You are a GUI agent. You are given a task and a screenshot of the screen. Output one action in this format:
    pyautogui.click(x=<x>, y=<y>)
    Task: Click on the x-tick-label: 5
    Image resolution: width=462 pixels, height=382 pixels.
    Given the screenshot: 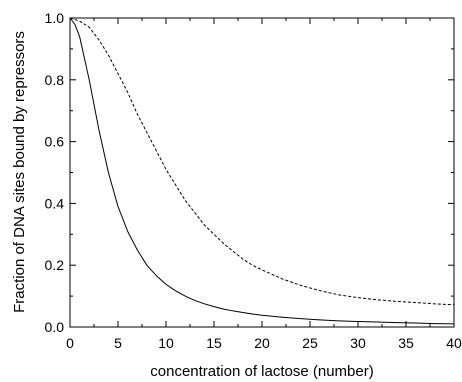 What is the action you would take?
    pyautogui.click(x=118, y=343)
    